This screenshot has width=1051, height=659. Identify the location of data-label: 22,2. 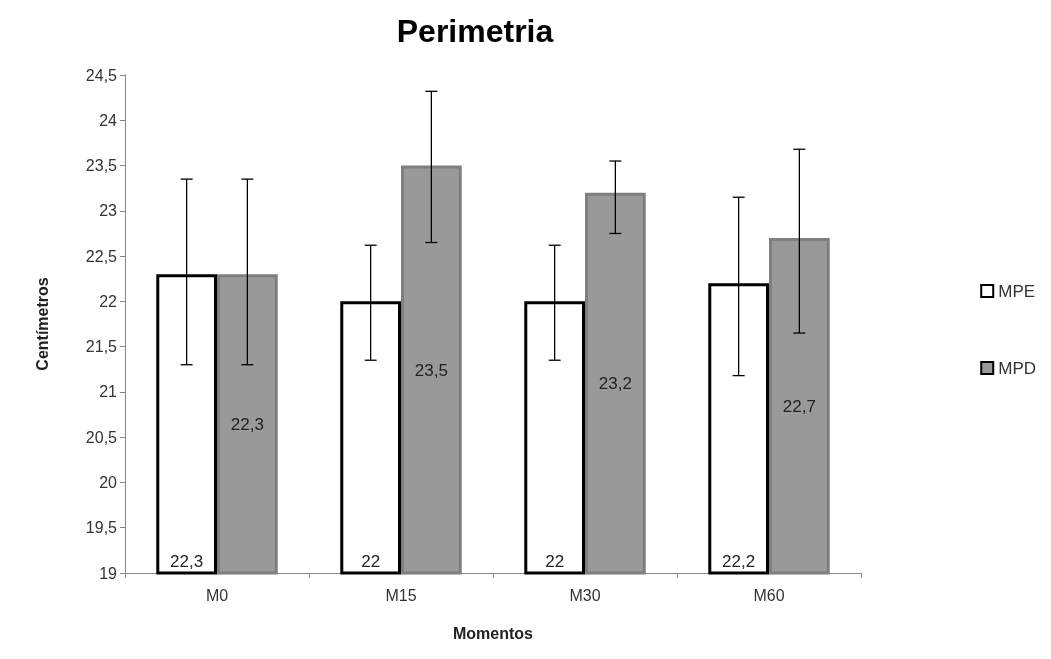
(739, 561).